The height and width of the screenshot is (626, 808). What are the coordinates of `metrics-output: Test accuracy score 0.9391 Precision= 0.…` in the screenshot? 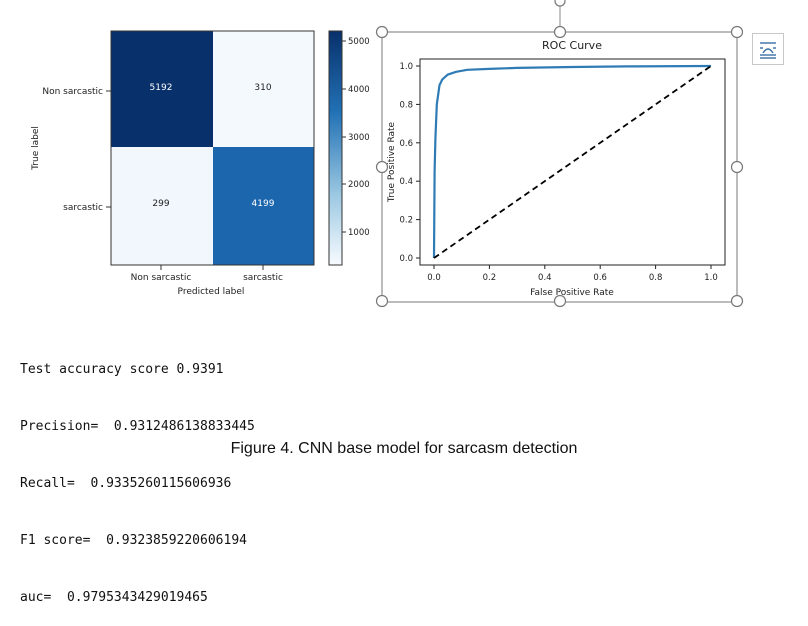 It's located at (137, 474).